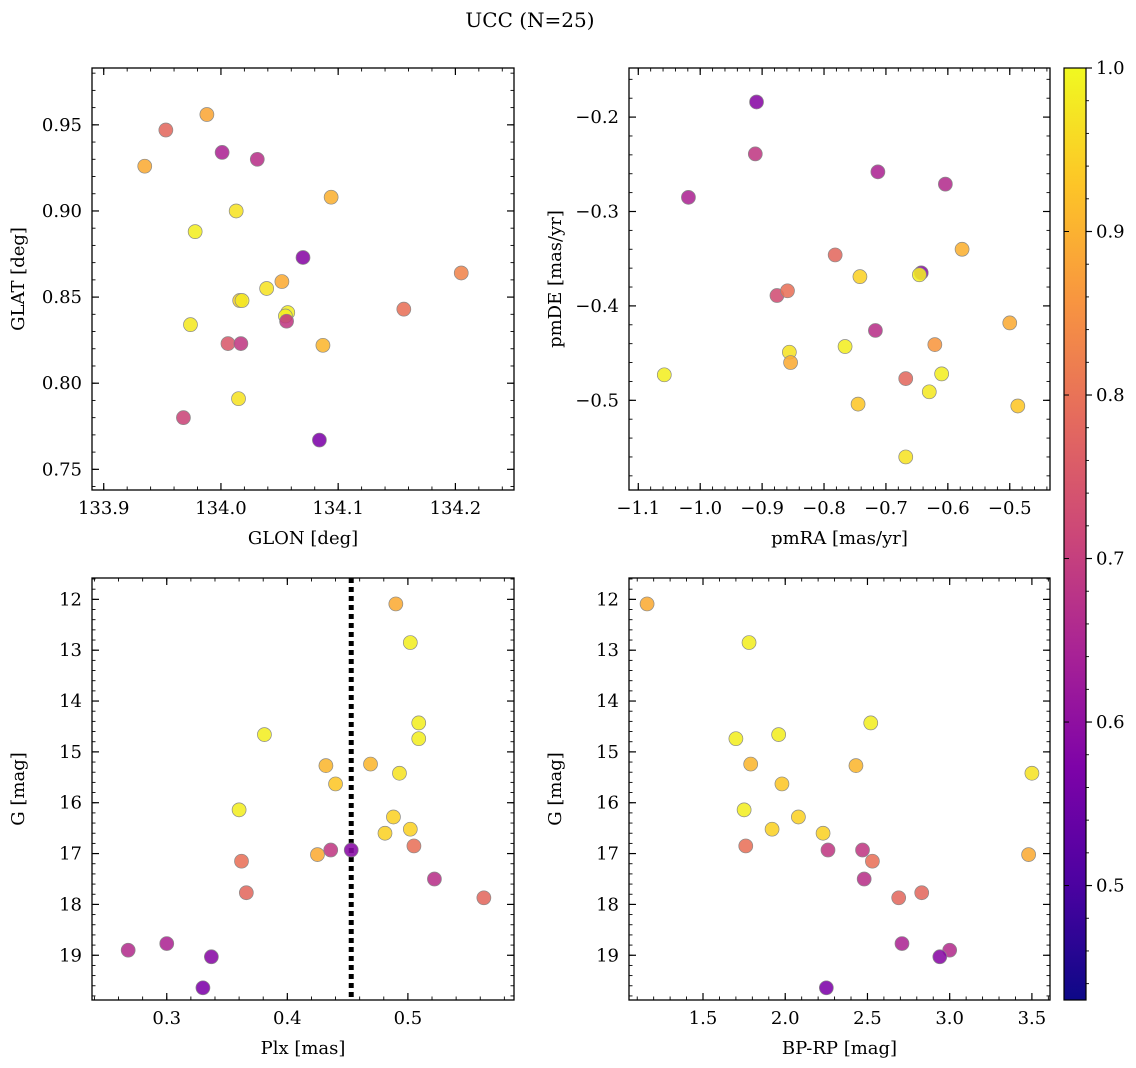 This screenshot has height=1068, width=1136. What do you see at coordinates (607, 854) in the screenshot?
I see `y-tick-label: 17` at bounding box center [607, 854].